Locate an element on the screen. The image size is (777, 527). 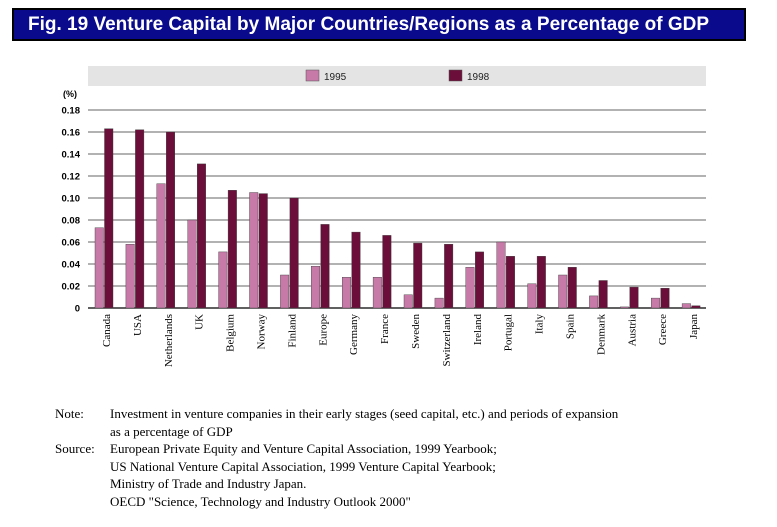
bar-switzerland-1995 is located at coordinates (439, 303).